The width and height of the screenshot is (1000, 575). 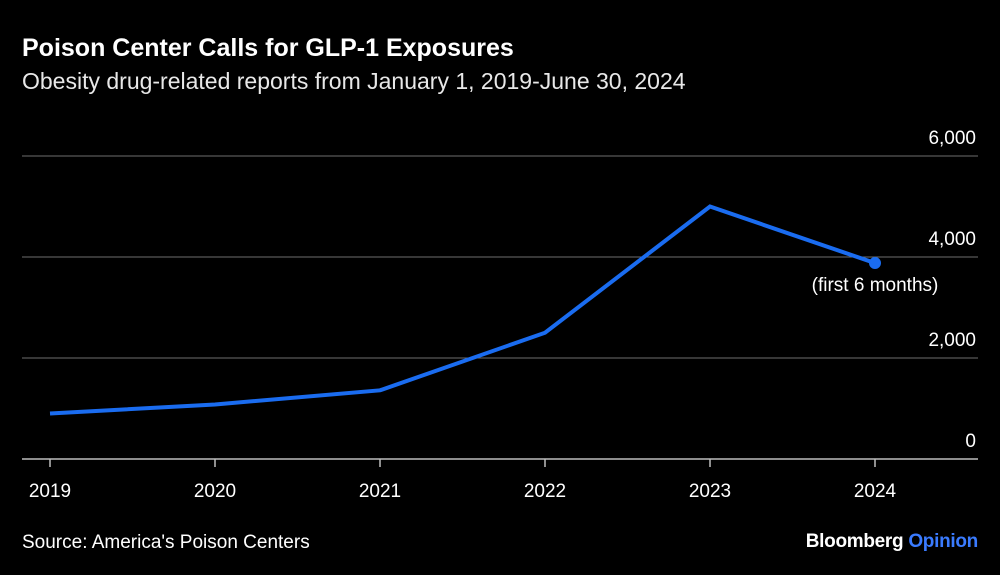 What do you see at coordinates (268, 48) in the screenshot?
I see `chart-title: Poison Center Calls for GLP-1 Exposures` at bounding box center [268, 48].